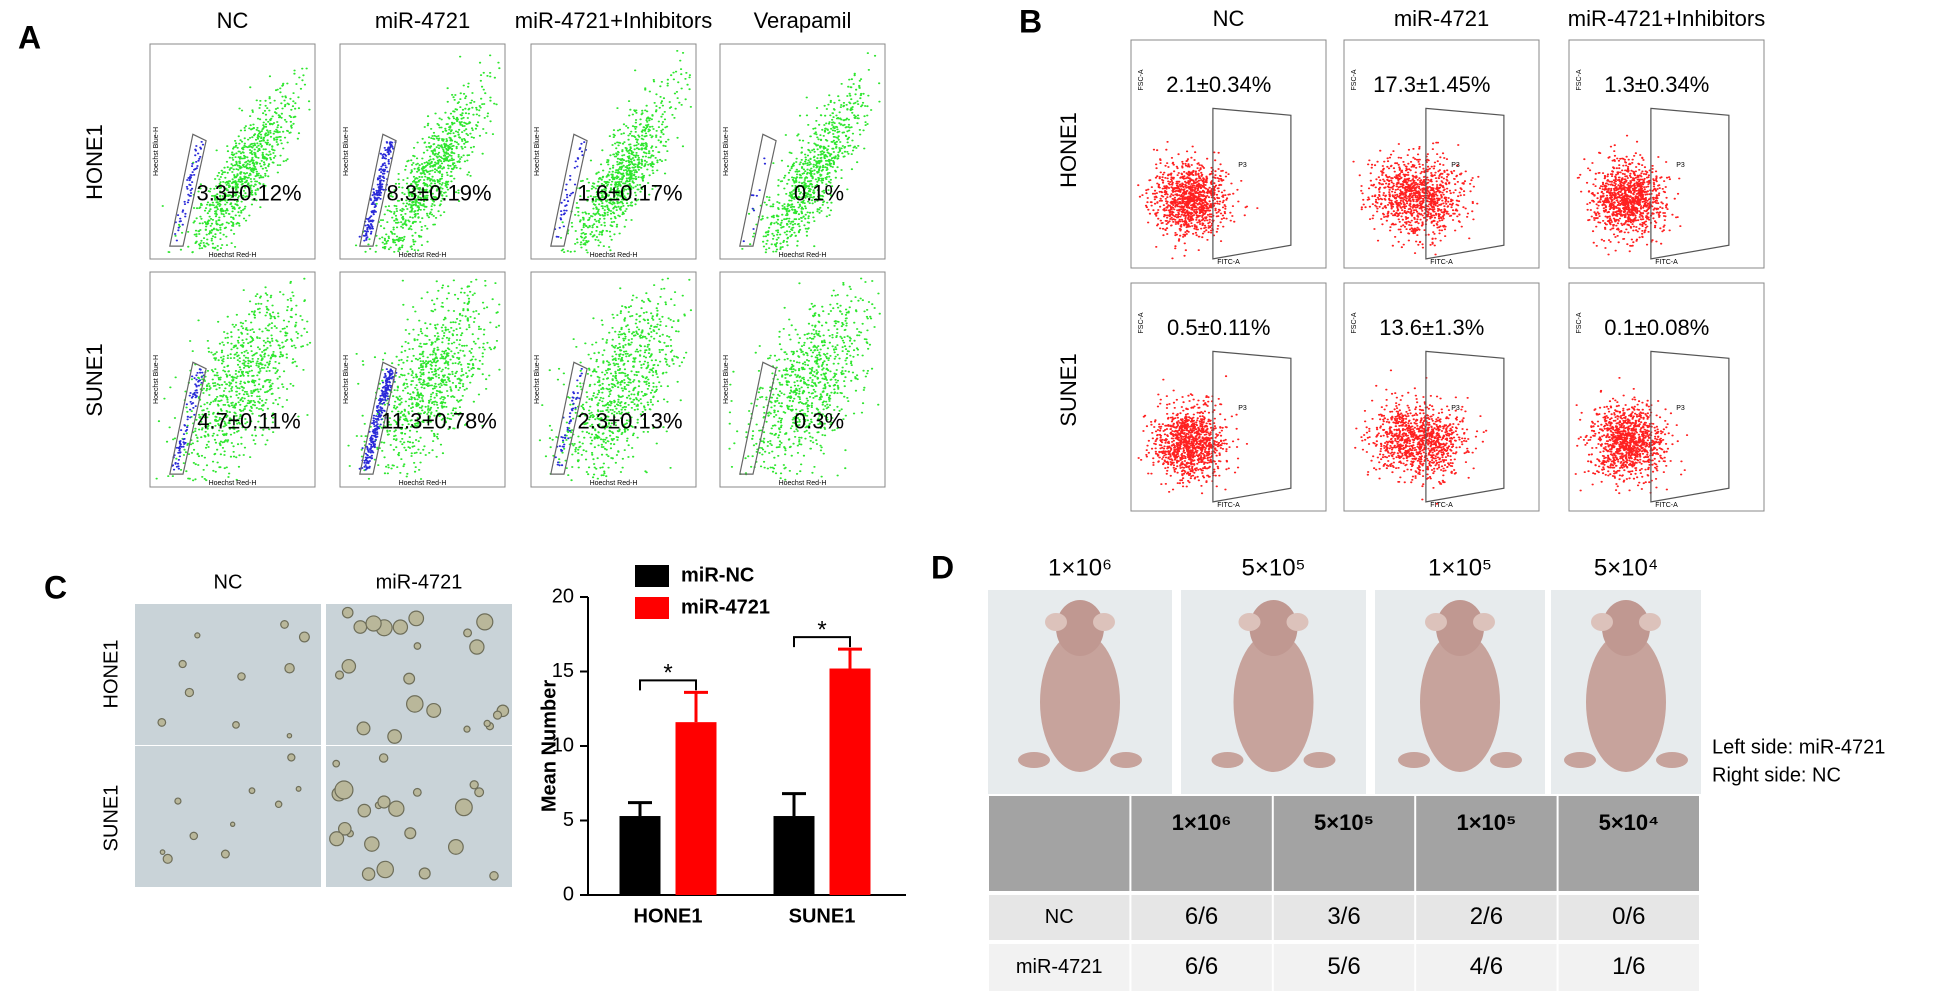  I want to click on percentage: 1.3±0.34%, so click(1656, 84).